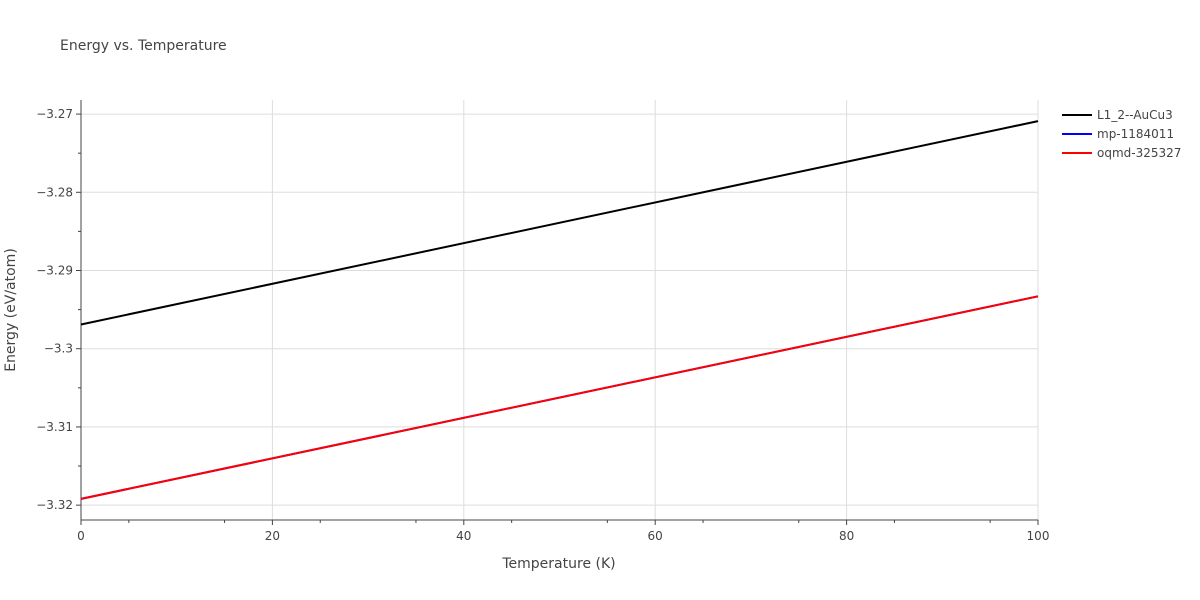  Describe the element at coordinates (846, 536) in the screenshot. I see `x-tick-label: 80` at that location.